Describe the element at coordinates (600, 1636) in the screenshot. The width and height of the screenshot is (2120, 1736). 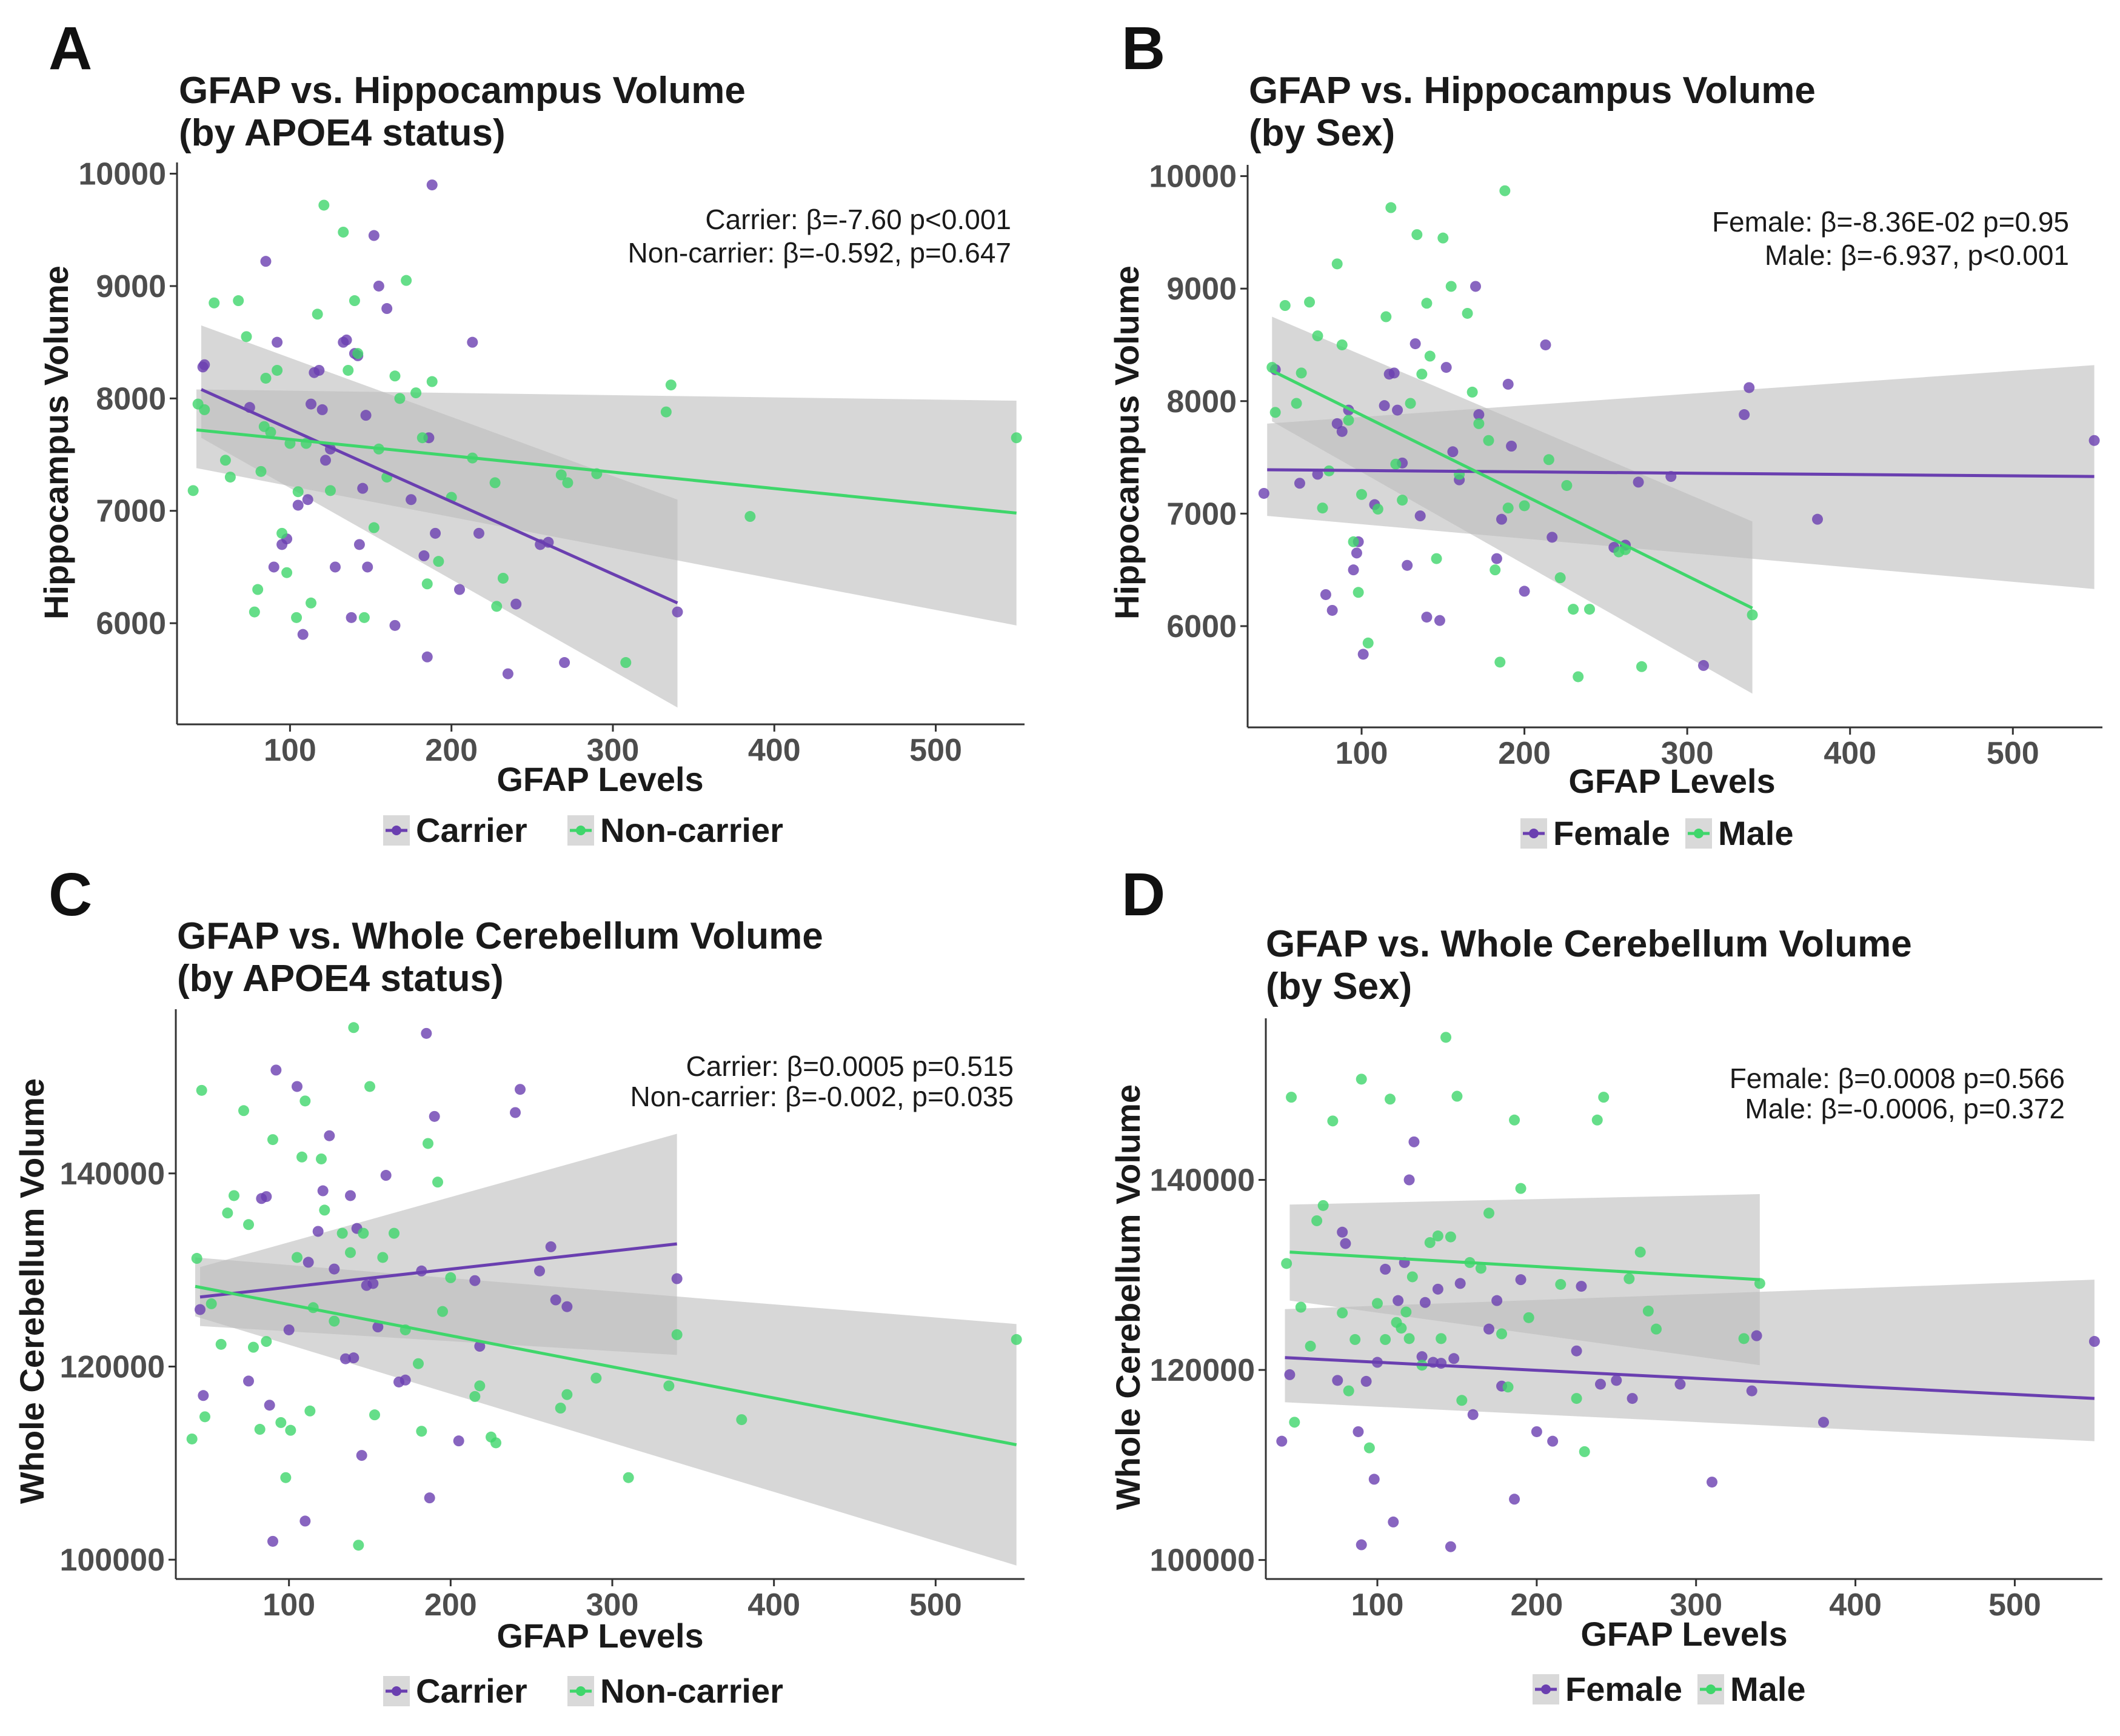
I see `x-axis-label: GFAP Levels` at that location.